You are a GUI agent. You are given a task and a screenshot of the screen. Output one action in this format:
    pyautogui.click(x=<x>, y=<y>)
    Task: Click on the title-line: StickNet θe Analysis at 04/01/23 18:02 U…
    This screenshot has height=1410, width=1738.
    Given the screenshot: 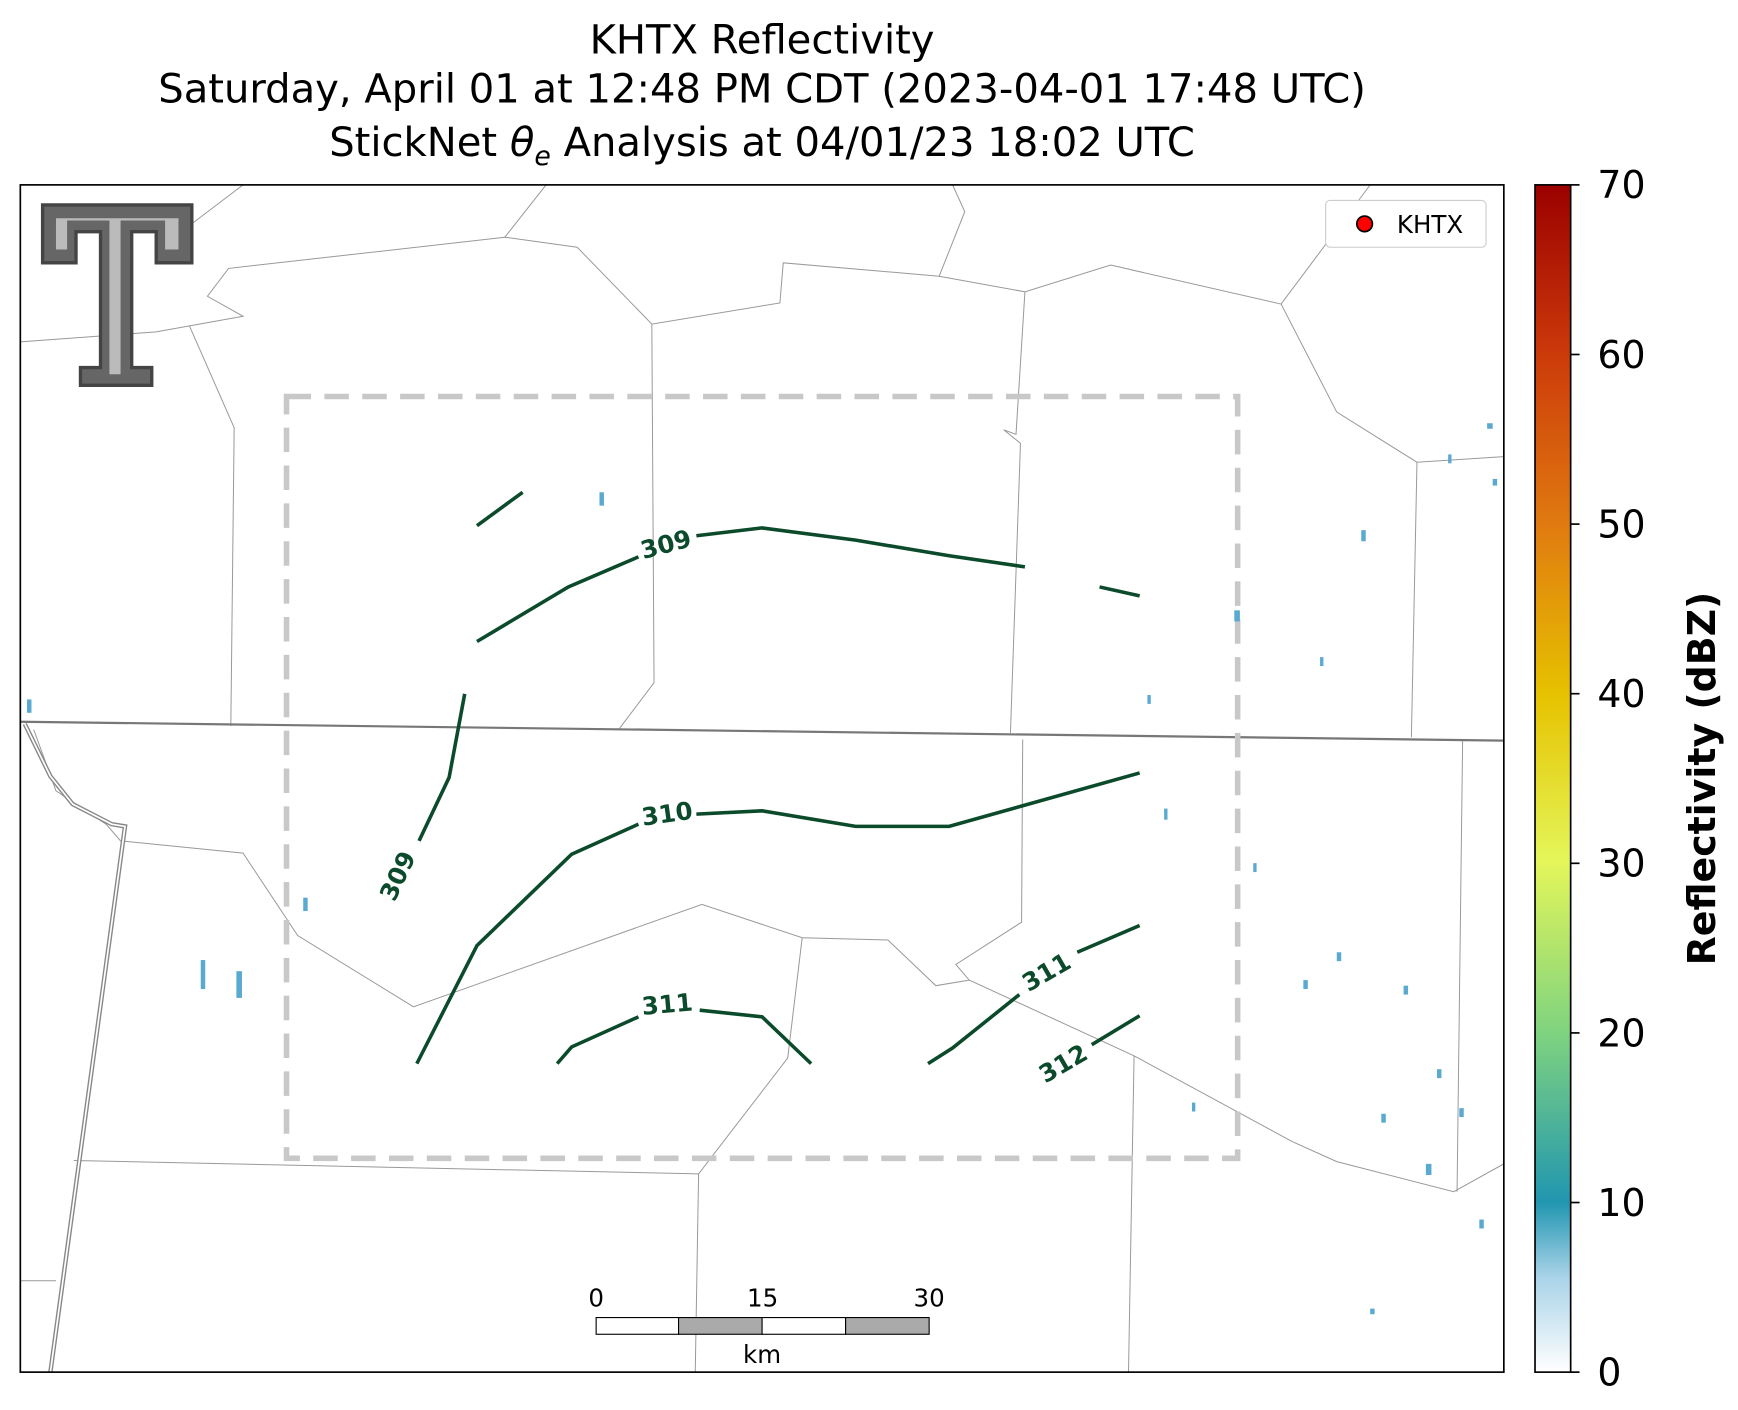 What is the action you would take?
    pyautogui.click(x=762, y=146)
    